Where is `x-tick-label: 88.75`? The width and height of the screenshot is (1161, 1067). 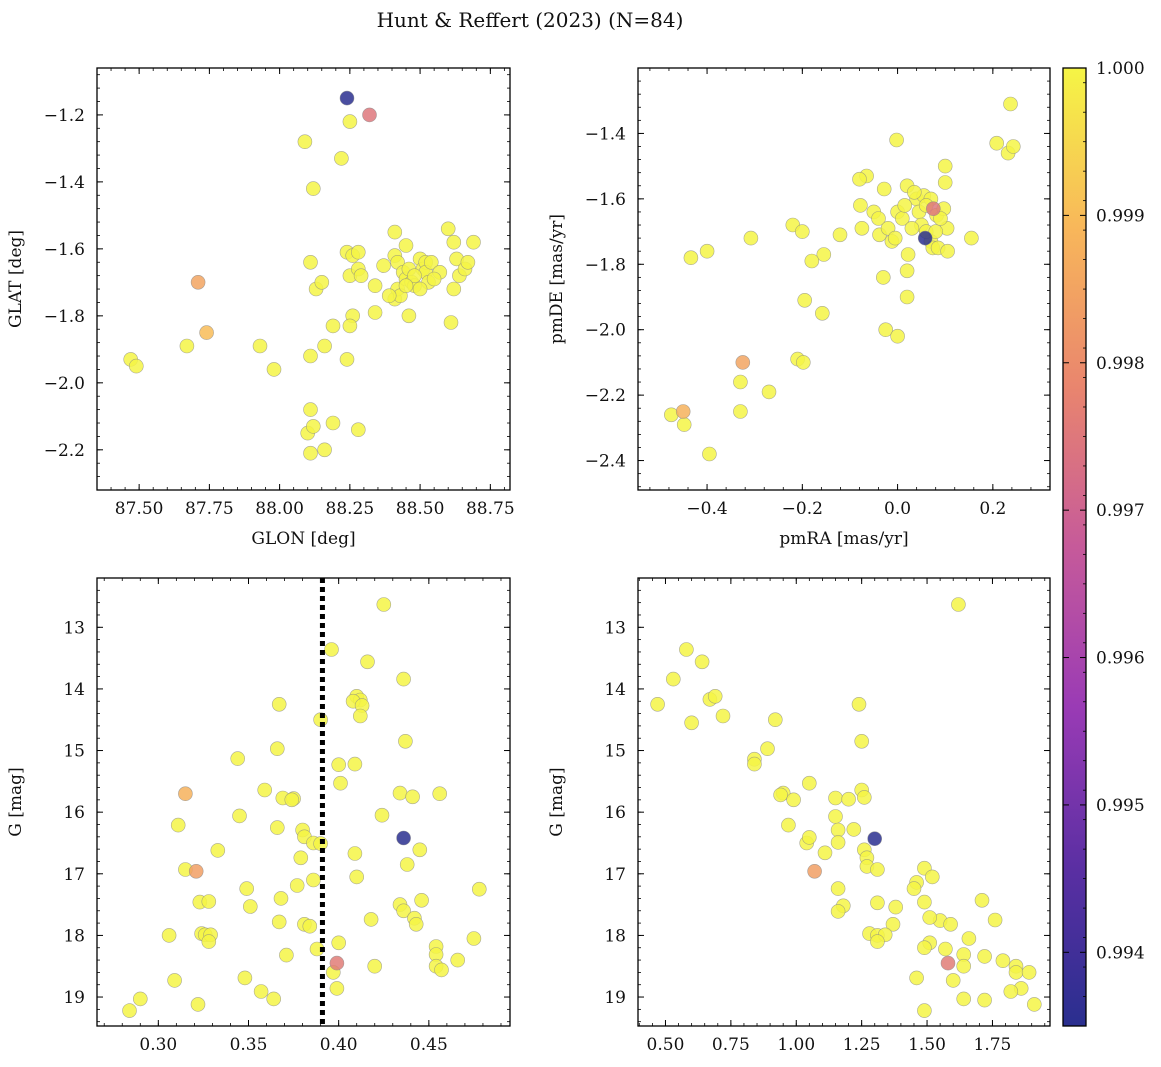
x-tick-label: 88.75 is located at coordinates (490, 509).